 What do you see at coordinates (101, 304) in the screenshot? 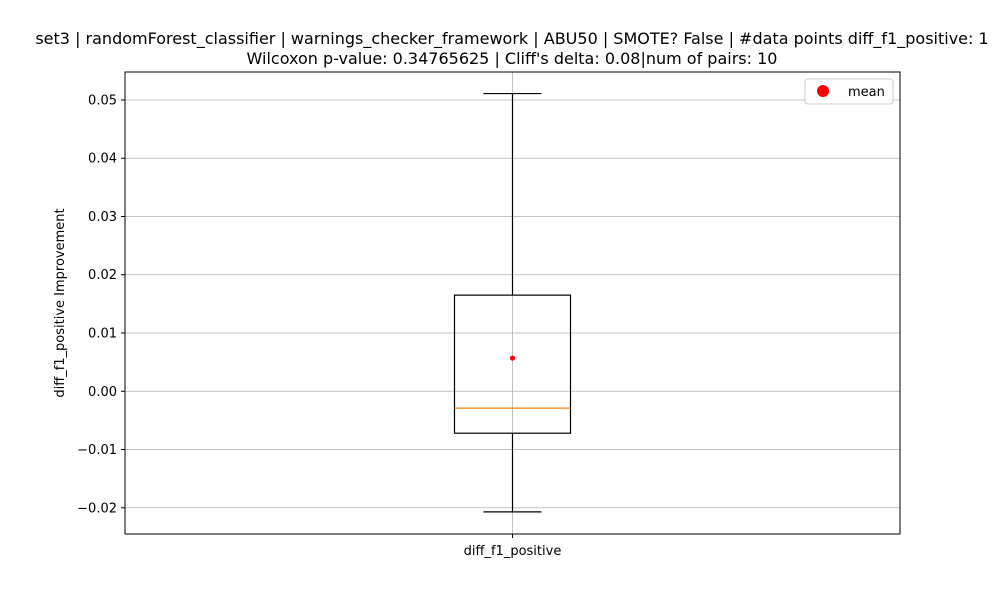
I see `y-axis-ticks: −0.02 −0.01 0.00 0.01 0.02 0.03 0.04 0.05` at bounding box center [101, 304].